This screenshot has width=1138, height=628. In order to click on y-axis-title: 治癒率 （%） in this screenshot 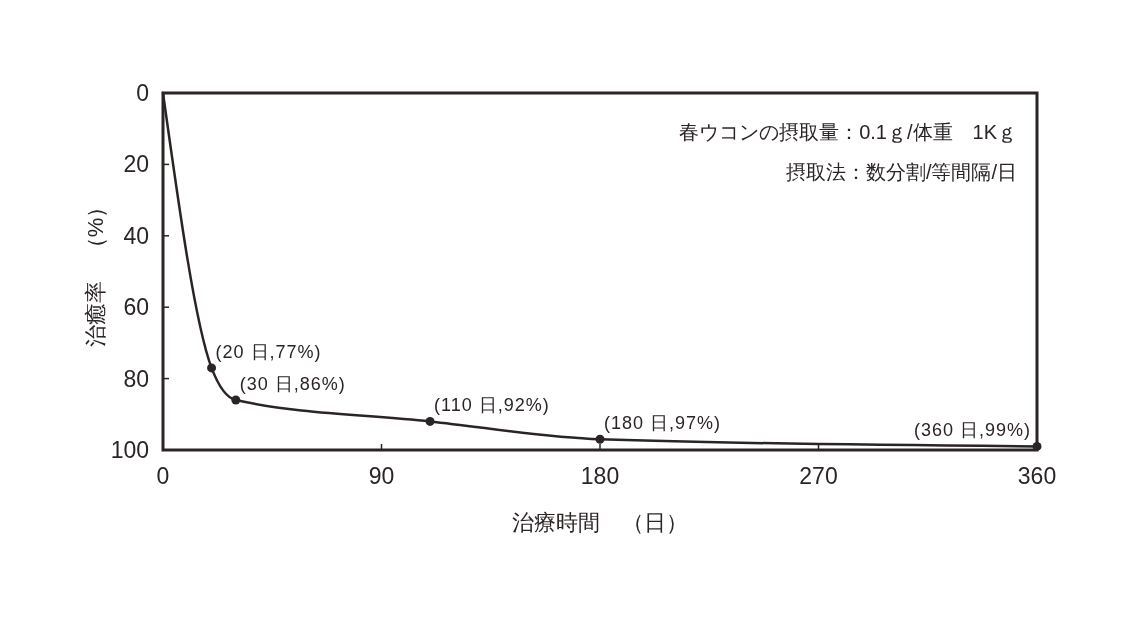, I will do `click(95, 271)`.